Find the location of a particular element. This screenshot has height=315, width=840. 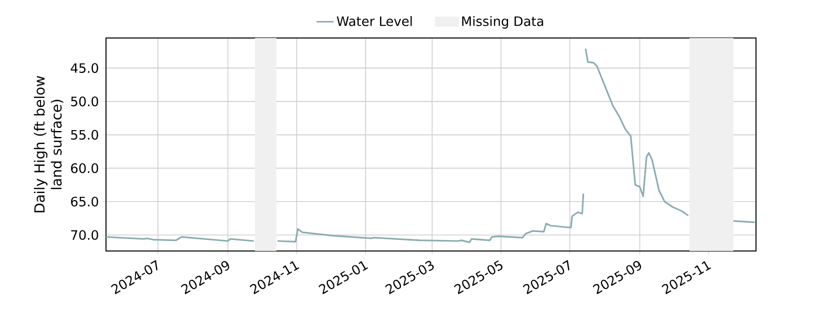

y-tick-label: 60.0 is located at coordinates (84, 168).